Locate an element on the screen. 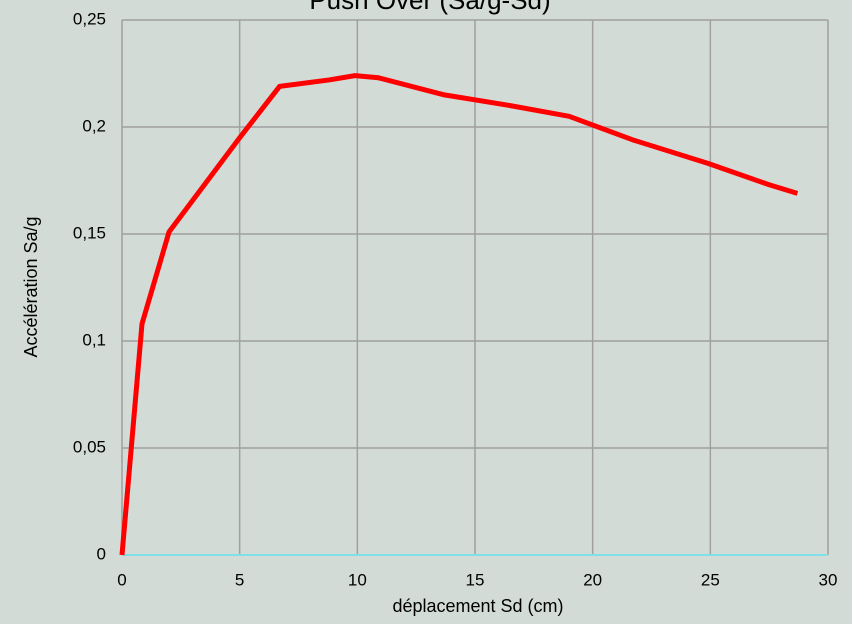 This screenshot has width=852, height=624. y-tick-label: 0,15 is located at coordinates (89, 232).